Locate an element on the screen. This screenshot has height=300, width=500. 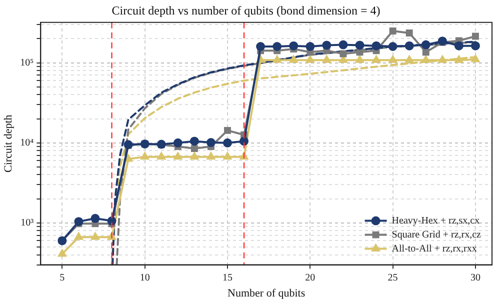
x-tick-label: 15 is located at coordinates (227, 278).